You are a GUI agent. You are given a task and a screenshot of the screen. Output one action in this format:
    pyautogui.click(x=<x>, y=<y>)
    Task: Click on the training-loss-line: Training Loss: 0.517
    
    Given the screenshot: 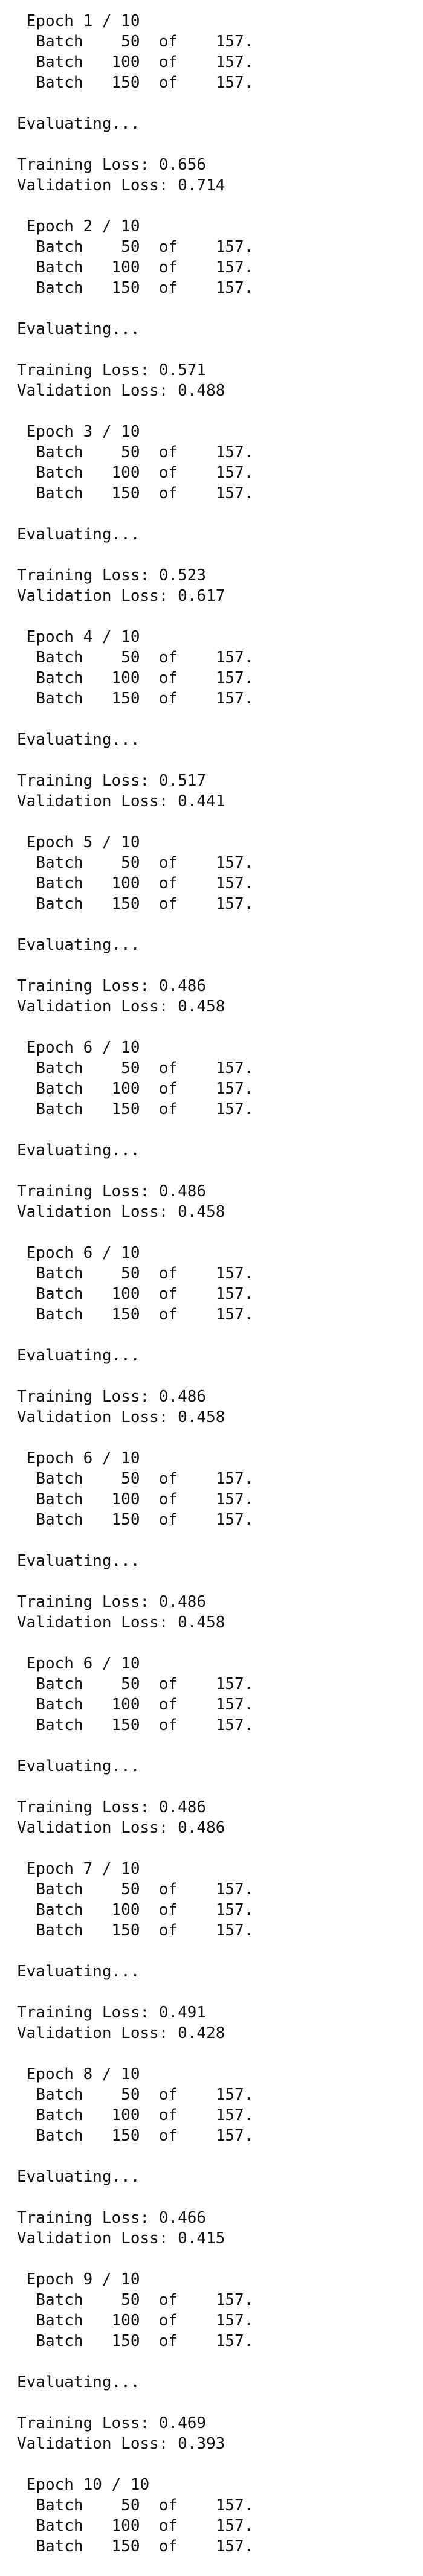 What is the action you would take?
    pyautogui.click(x=112, y=781)
    